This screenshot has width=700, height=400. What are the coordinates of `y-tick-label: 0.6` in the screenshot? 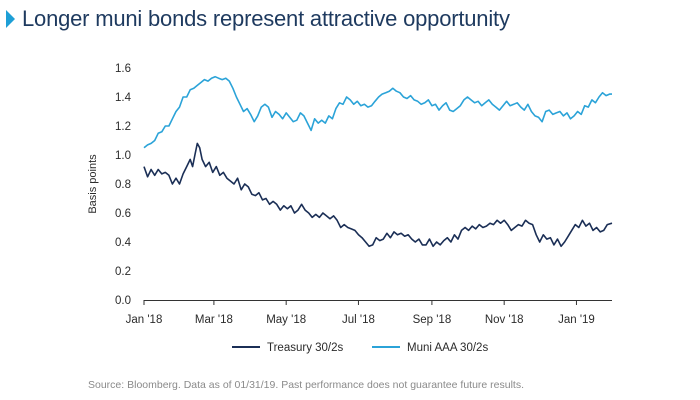 It's located at (123, 214).